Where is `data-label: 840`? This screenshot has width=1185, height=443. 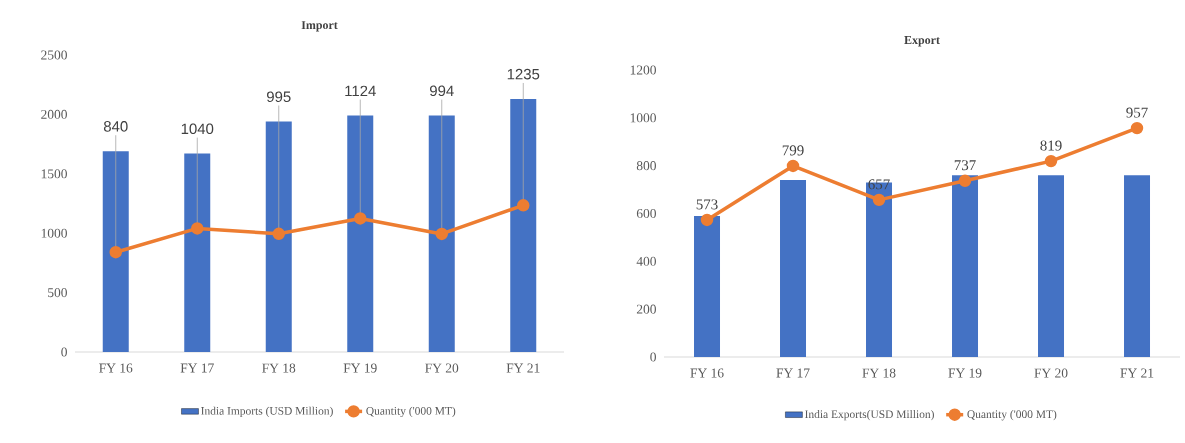 data-label: 840 is located at coordinates (115, 126).